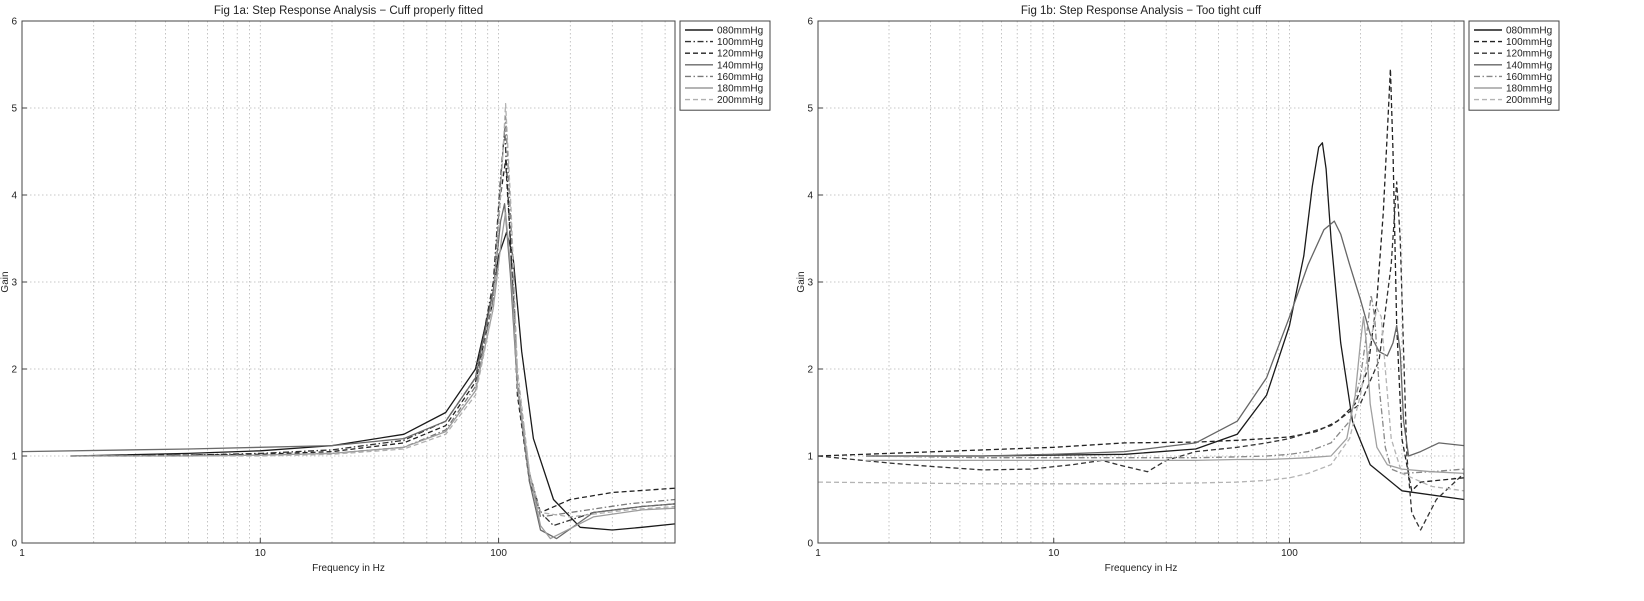 Image resolution: width=1644 pixels, height=601 pixels. I want to click on series-line-140mmHg, so click(1165, 338).